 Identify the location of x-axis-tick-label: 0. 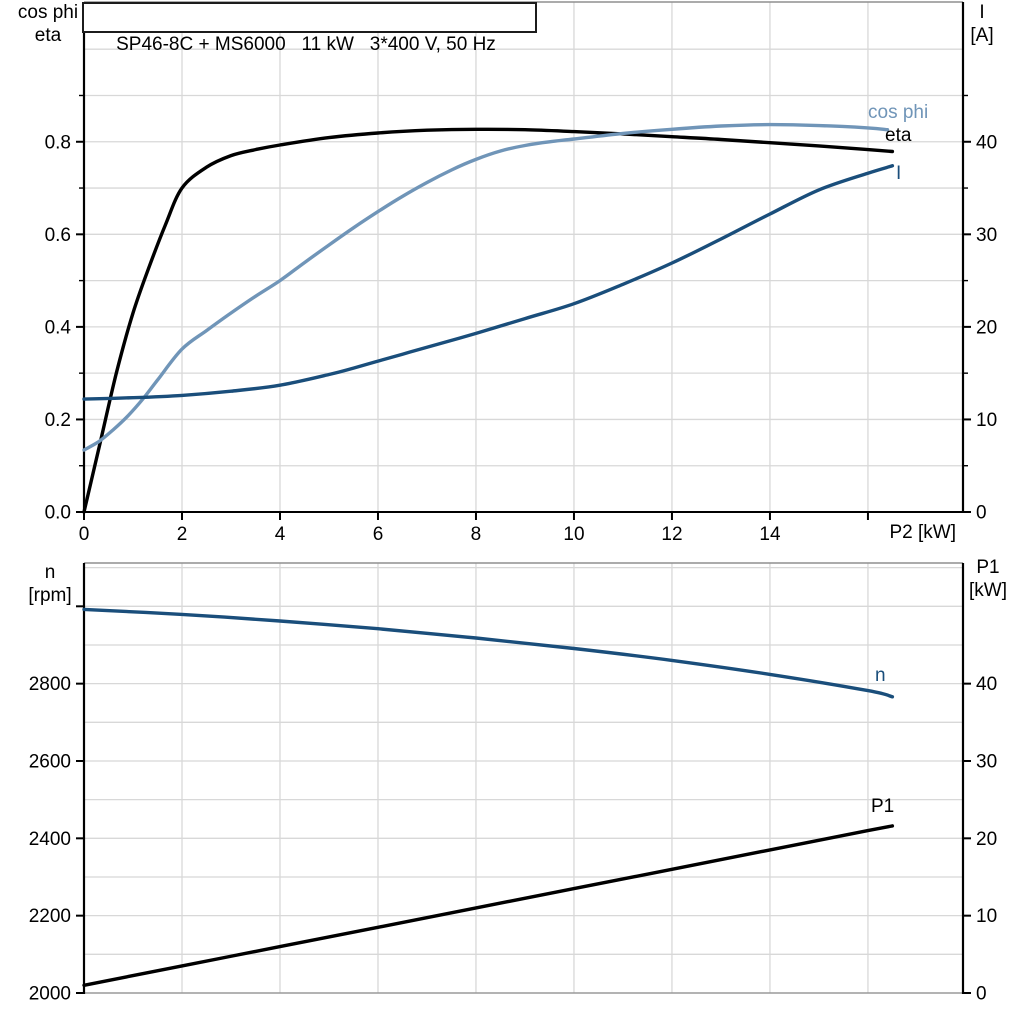
(84, 534).